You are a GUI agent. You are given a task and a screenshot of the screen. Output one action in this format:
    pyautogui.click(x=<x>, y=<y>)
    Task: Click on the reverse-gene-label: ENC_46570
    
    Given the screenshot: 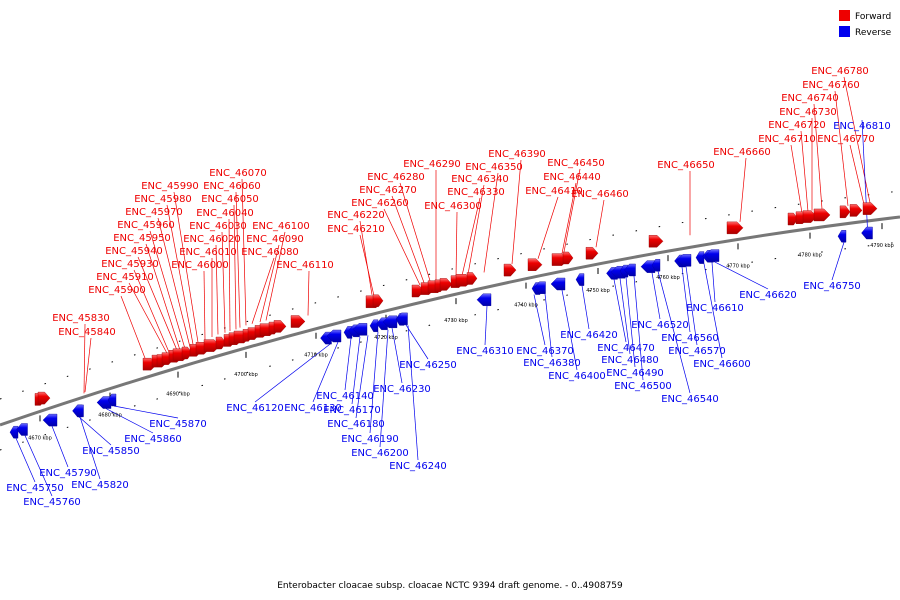 What is the action you would take?
    pyautogui.click(x=697, y=351)
    